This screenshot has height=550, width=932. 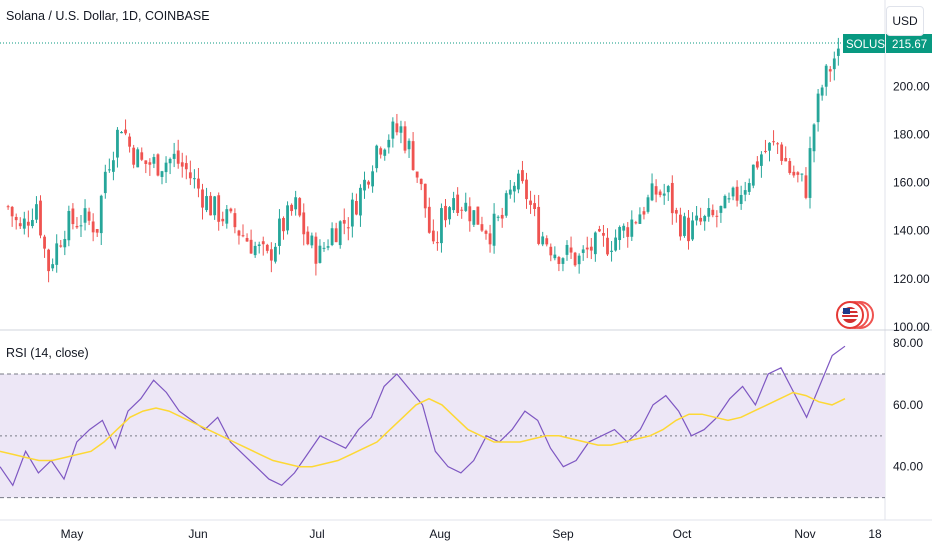 I want to click on price-badge-value: 215.67, so click(x=909, y=45).